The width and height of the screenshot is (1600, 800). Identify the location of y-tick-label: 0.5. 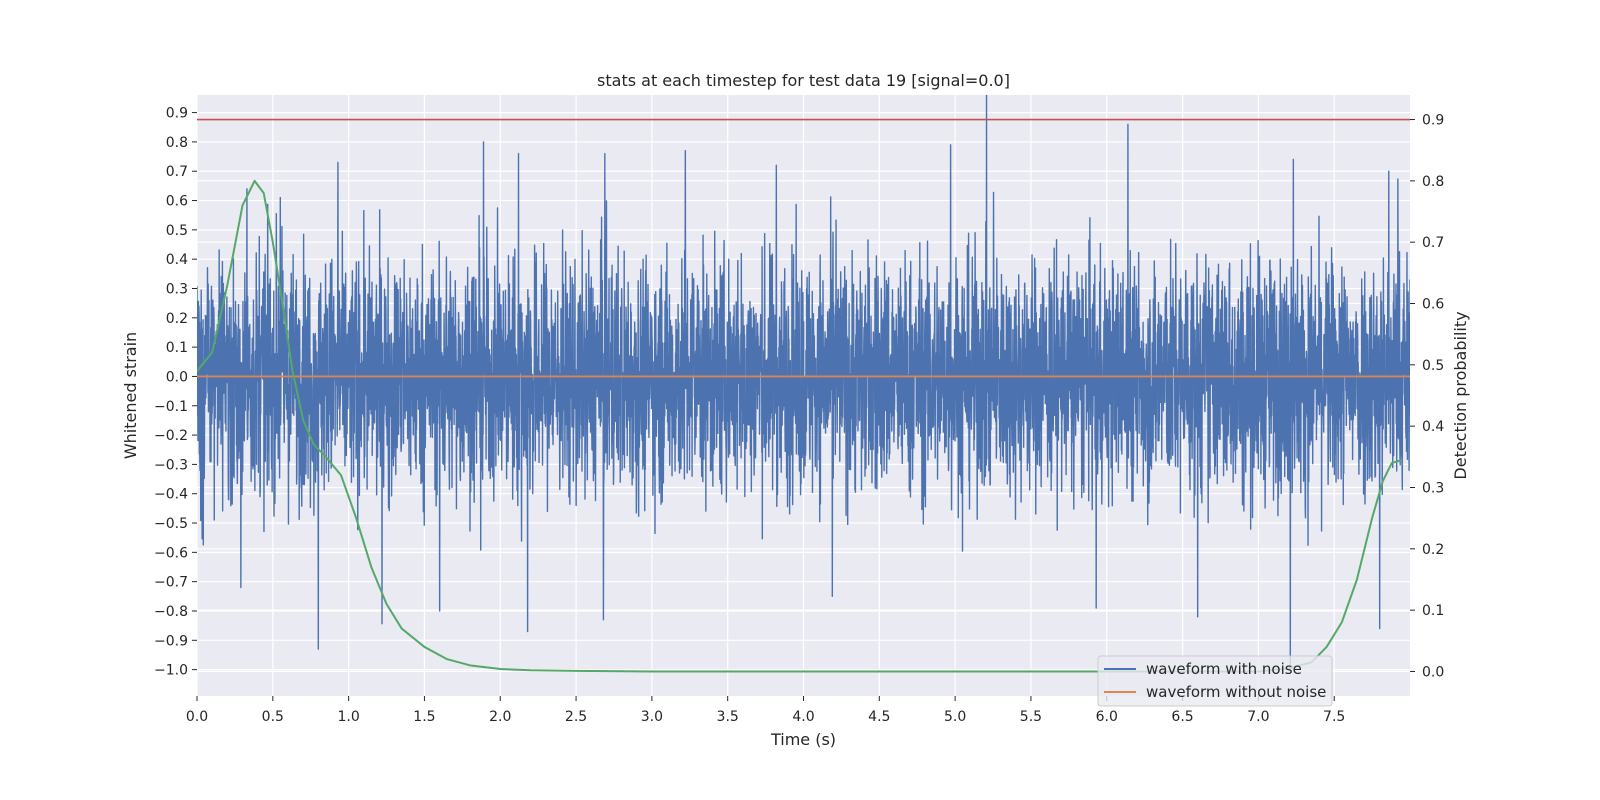
(177, 231).